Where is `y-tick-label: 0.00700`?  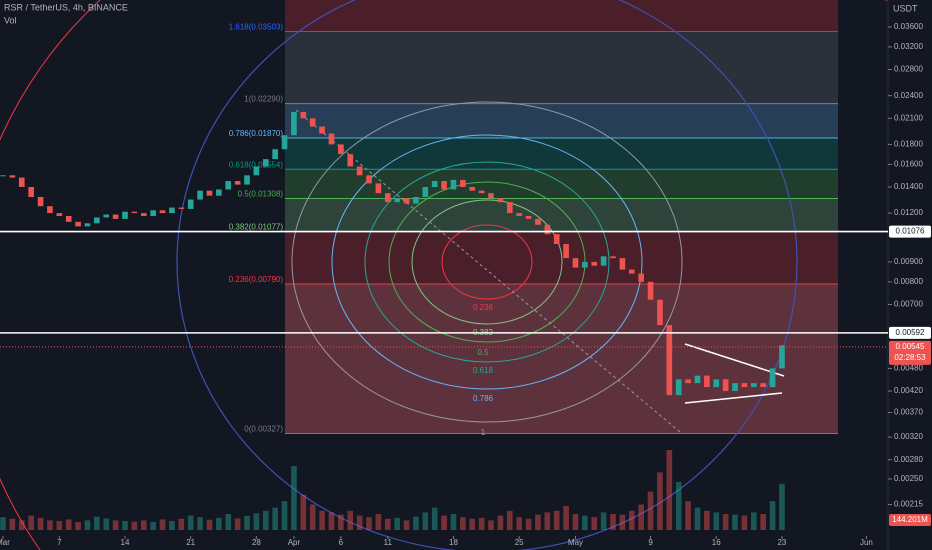
y-tick-label: 0.00700 is located at coordinates (908, 304).